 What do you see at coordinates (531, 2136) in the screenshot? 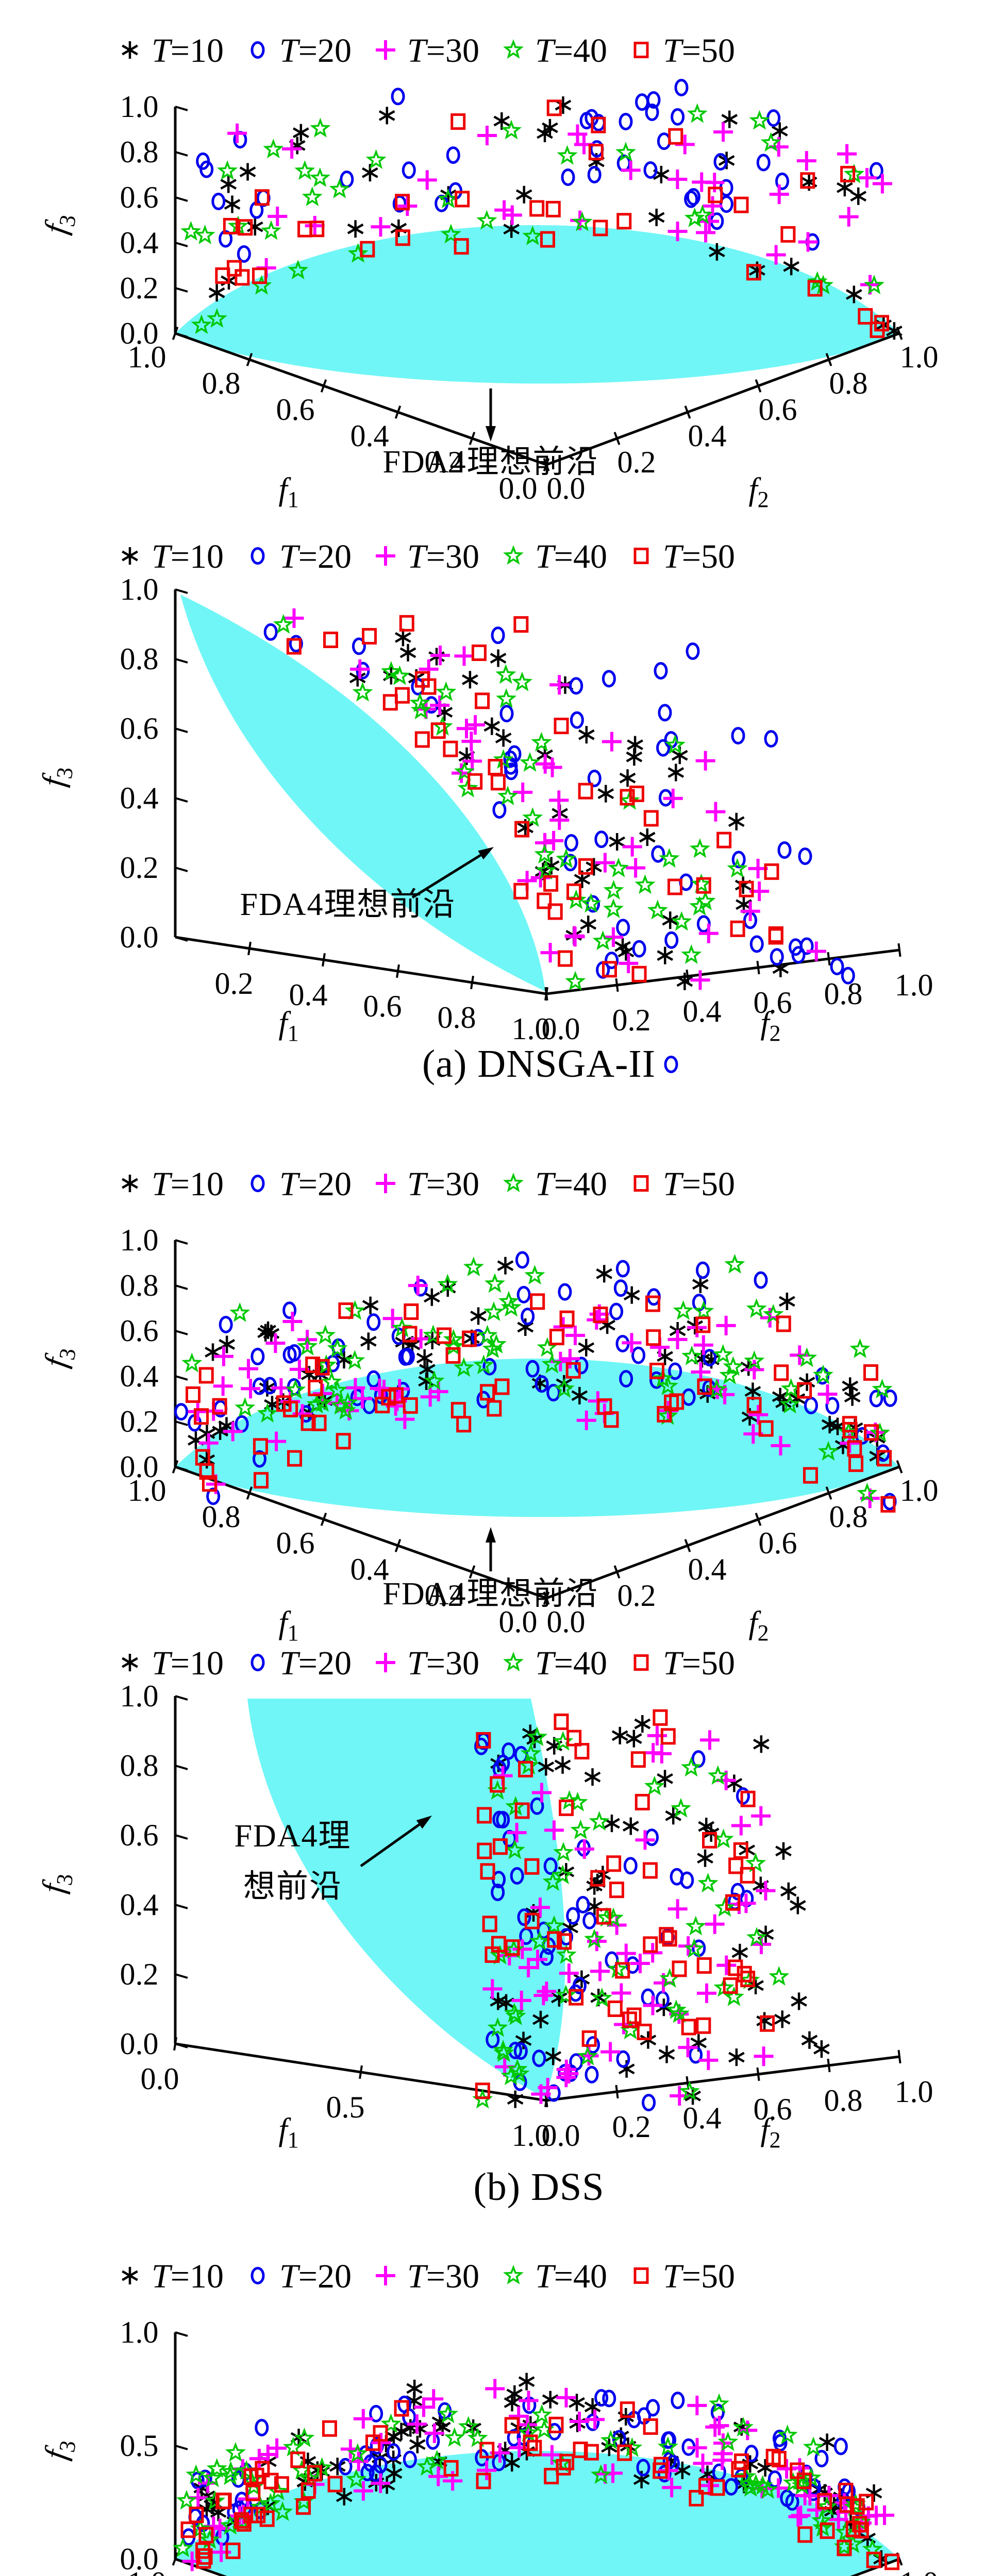
I see `f1-tick-label: 1.0` at bounding box center [531, 2136].